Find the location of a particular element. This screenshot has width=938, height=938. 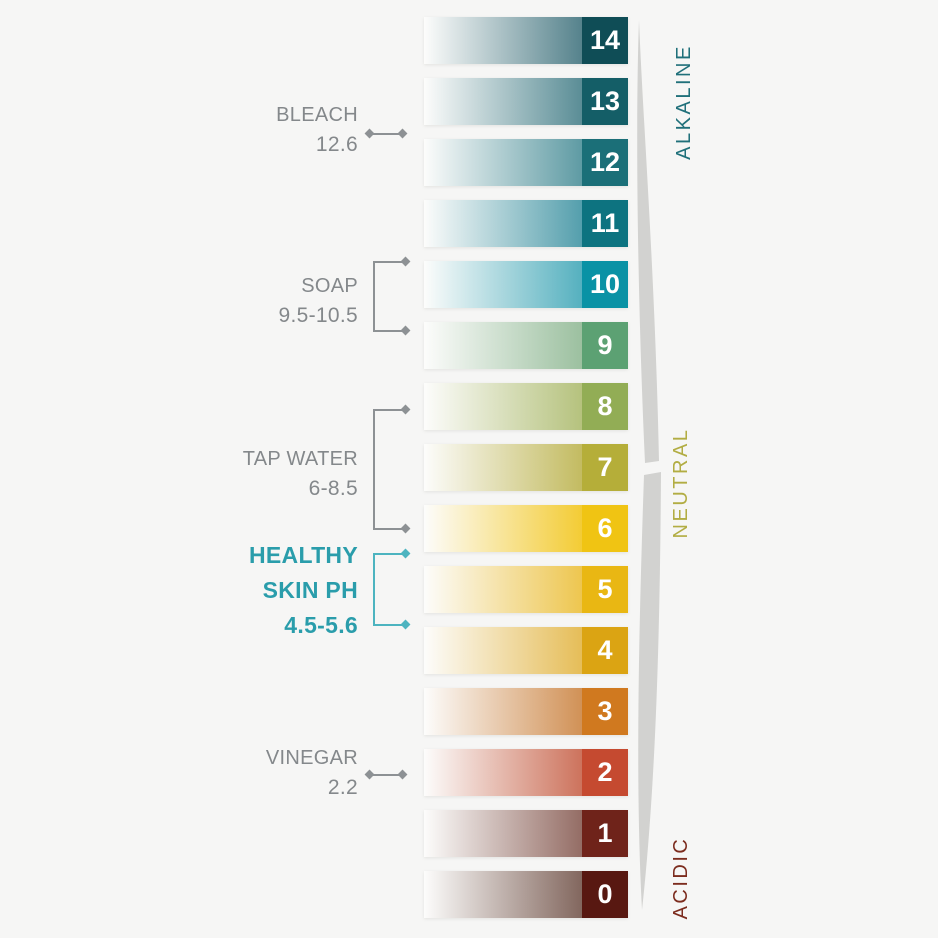

ph-bar-value: 4 is located at coordinates (605, 650).